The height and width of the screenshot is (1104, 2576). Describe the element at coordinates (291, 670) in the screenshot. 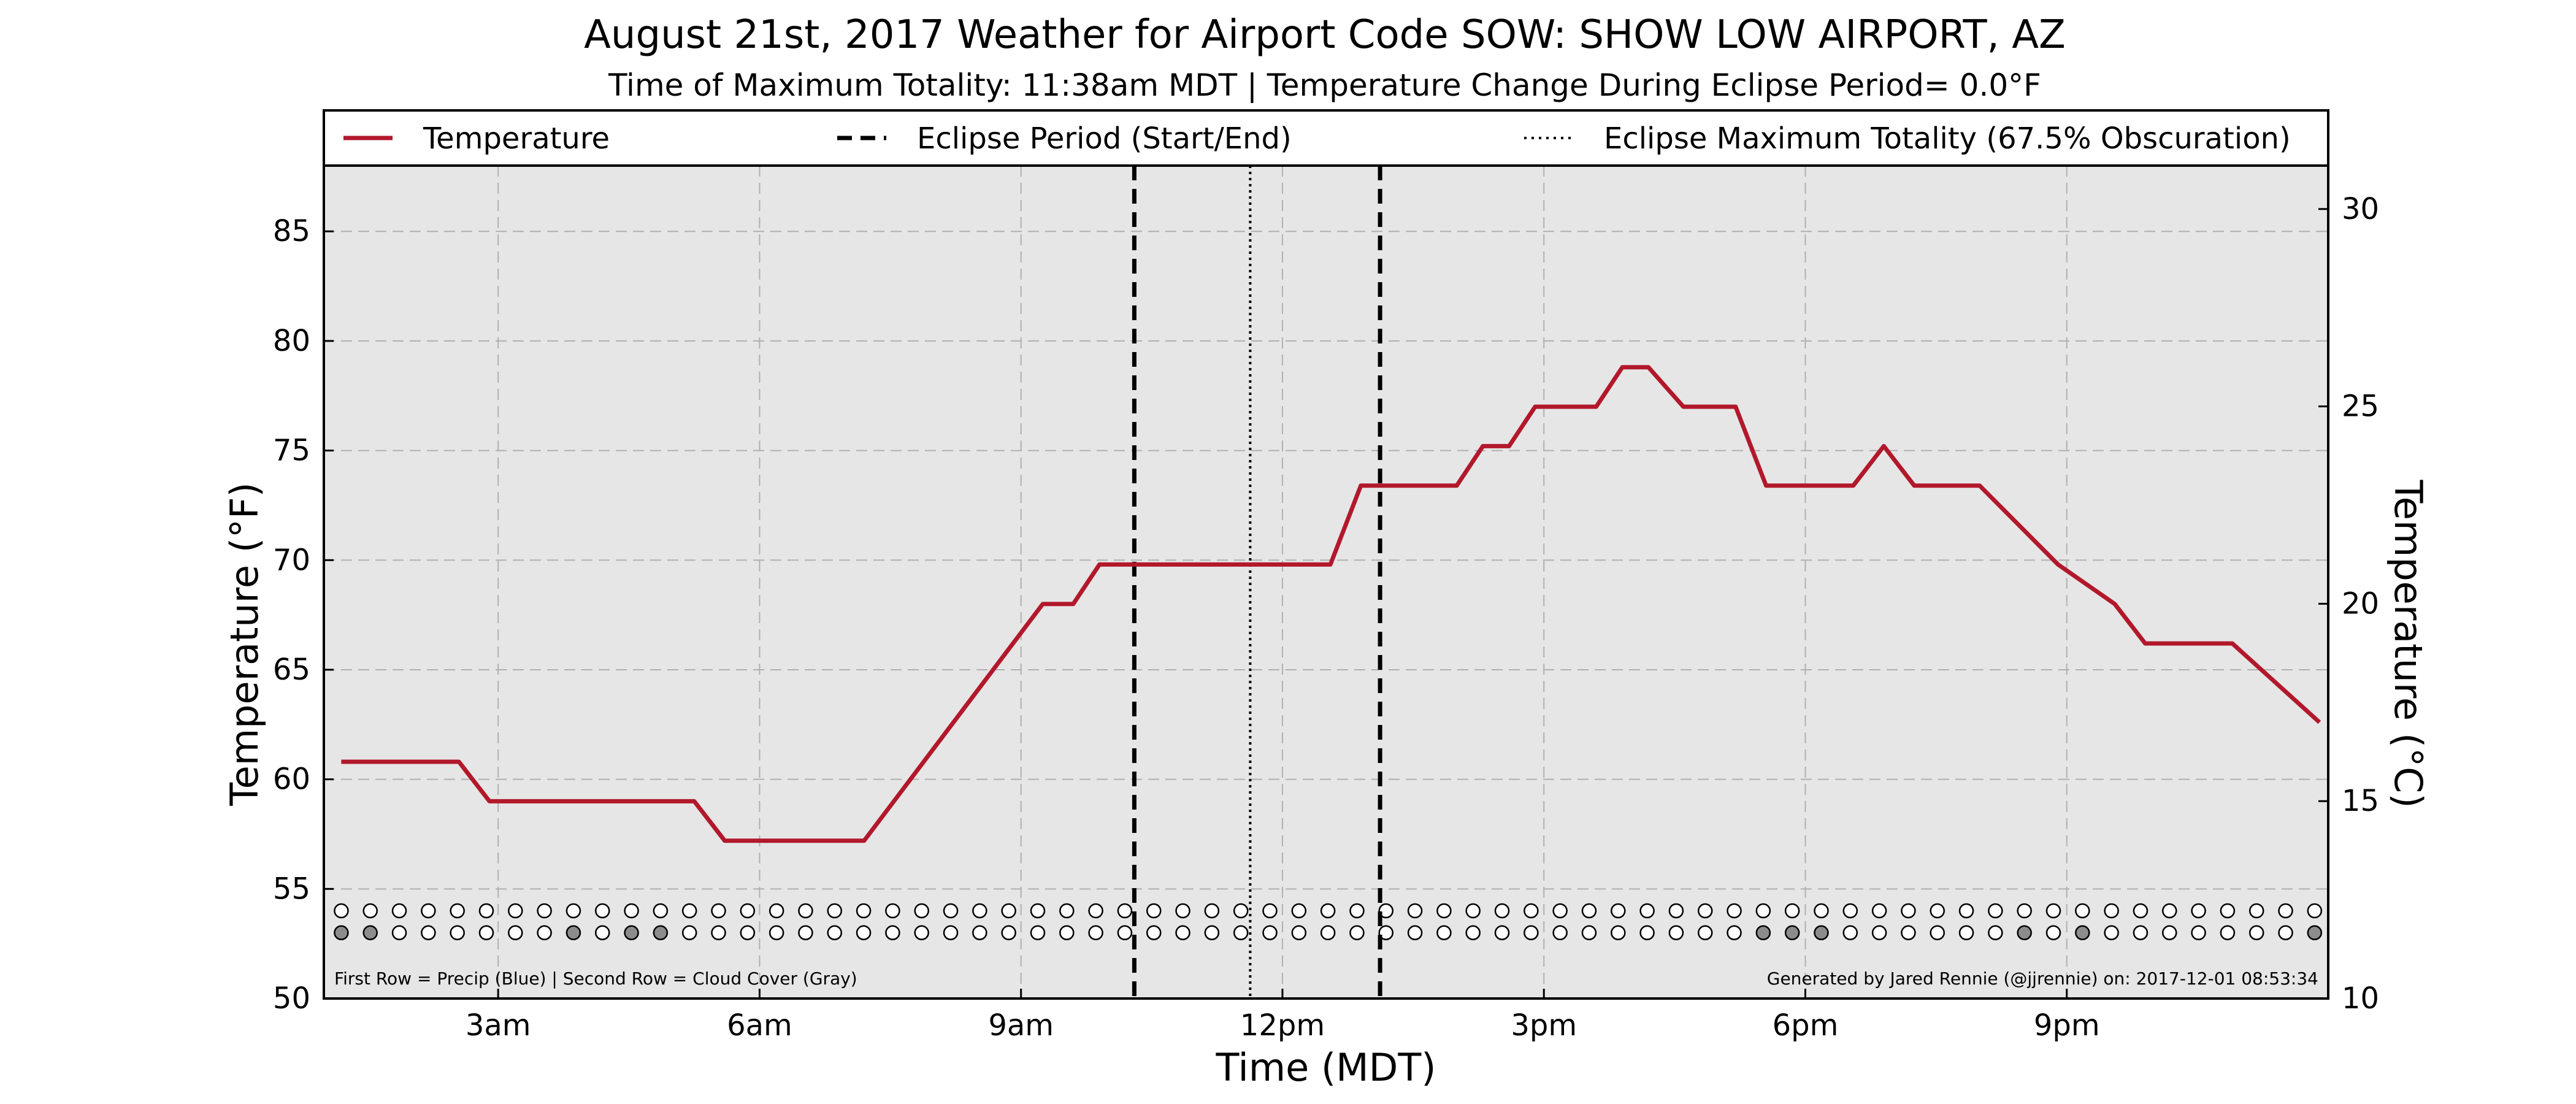

I see `y-tick-label-left: 65` at that location.